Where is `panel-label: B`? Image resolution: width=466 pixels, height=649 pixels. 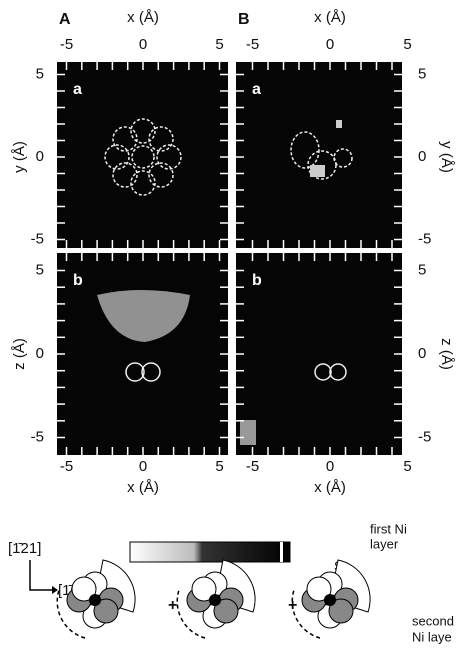 panel-label: B is located at coordinates (244, 19).